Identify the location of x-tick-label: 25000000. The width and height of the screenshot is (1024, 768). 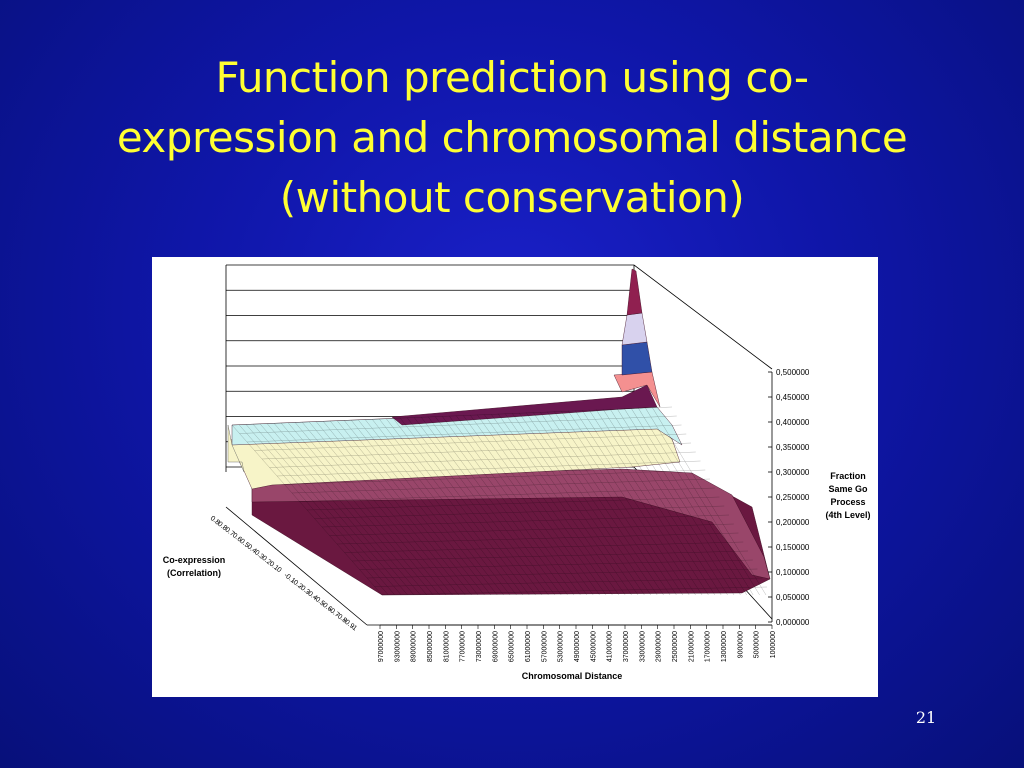
(675, 646).